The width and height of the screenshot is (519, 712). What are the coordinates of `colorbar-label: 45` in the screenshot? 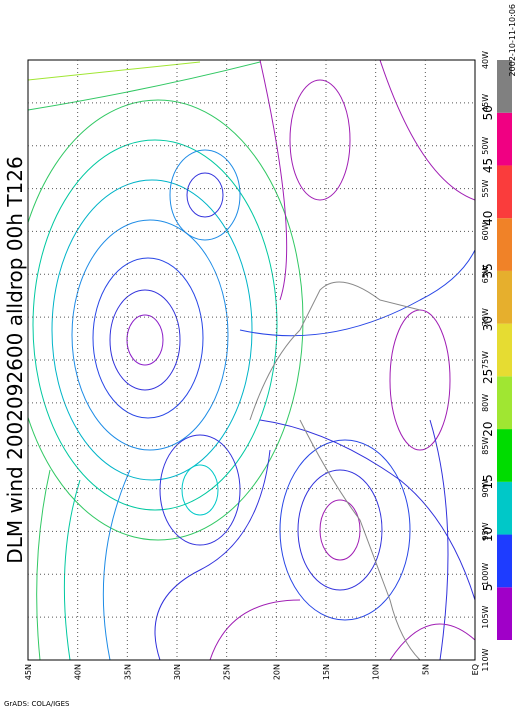 It's located at (488, 165).